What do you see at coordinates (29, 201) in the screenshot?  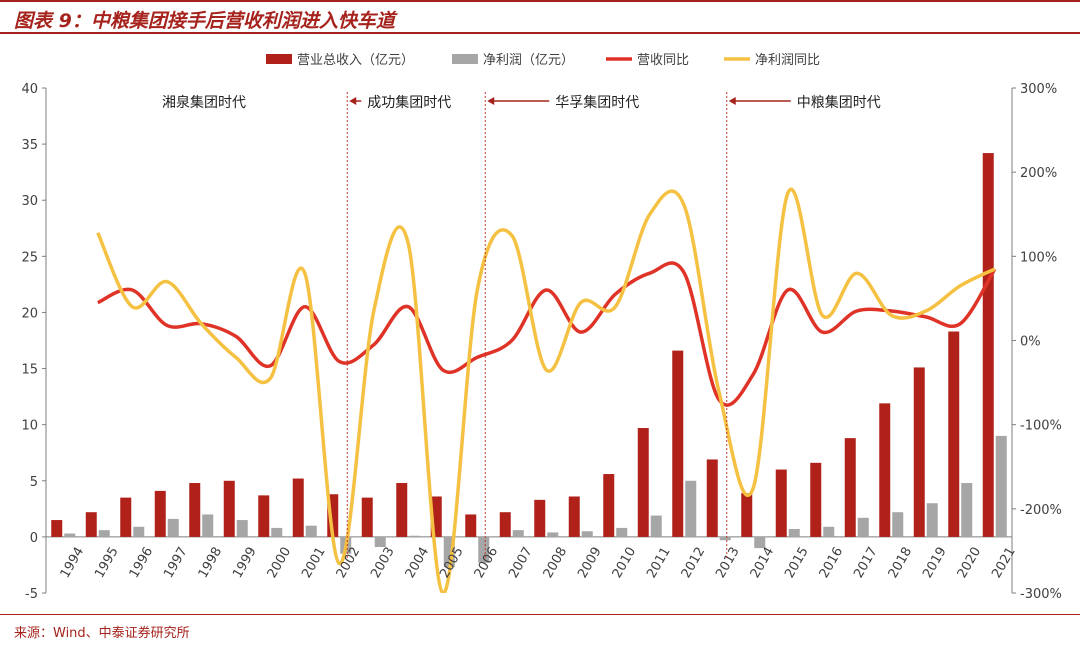 I see `y-left-tick-label: 30` at bounding box center [29, 201].